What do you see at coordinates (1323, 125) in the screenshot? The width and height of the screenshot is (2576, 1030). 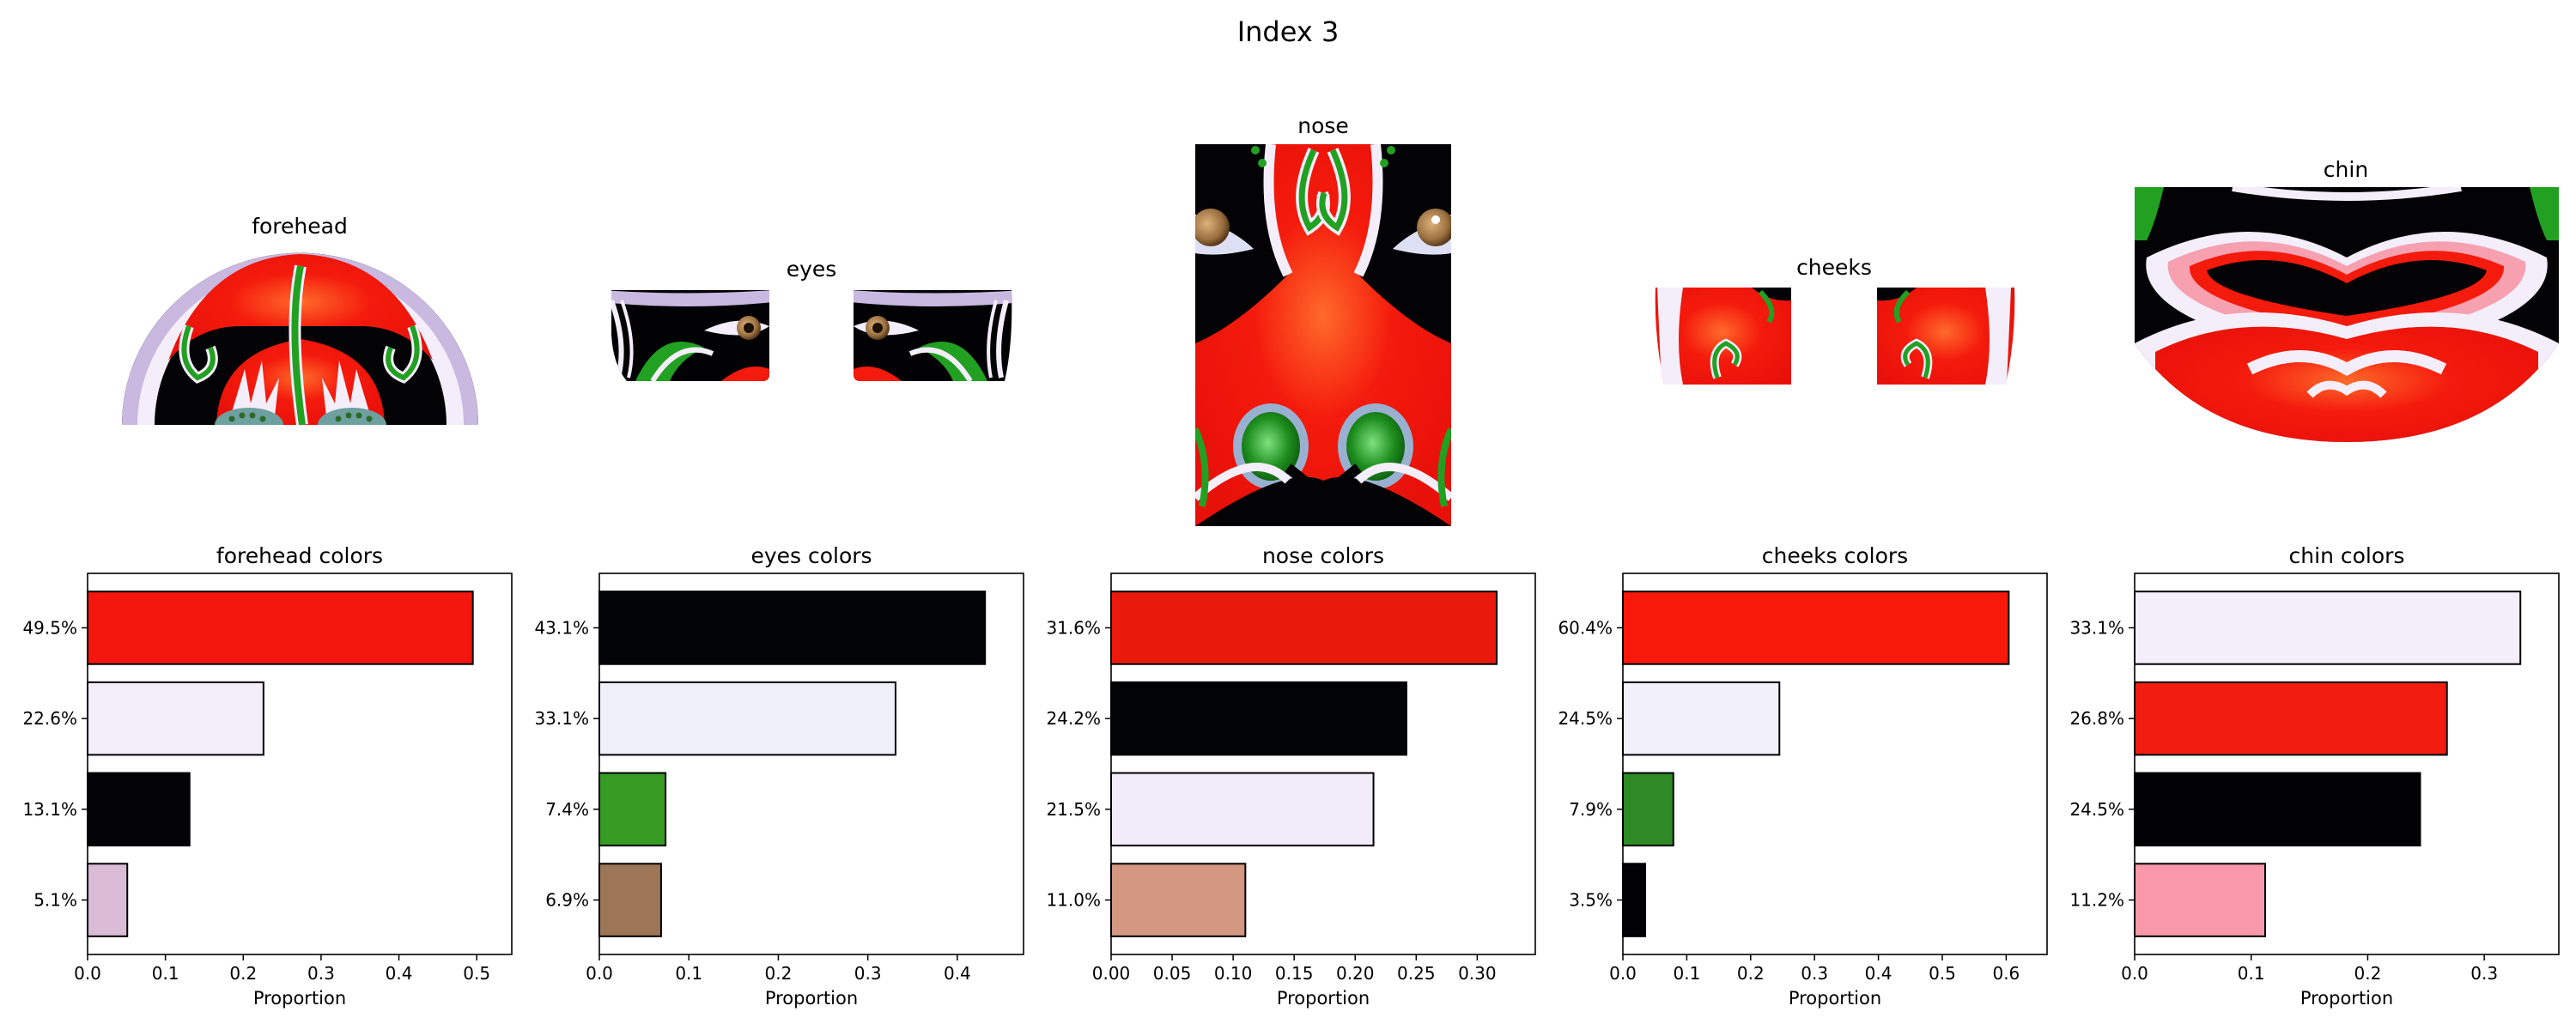 I see `region-title-nose: nose` at bounding box center [1323, 125].